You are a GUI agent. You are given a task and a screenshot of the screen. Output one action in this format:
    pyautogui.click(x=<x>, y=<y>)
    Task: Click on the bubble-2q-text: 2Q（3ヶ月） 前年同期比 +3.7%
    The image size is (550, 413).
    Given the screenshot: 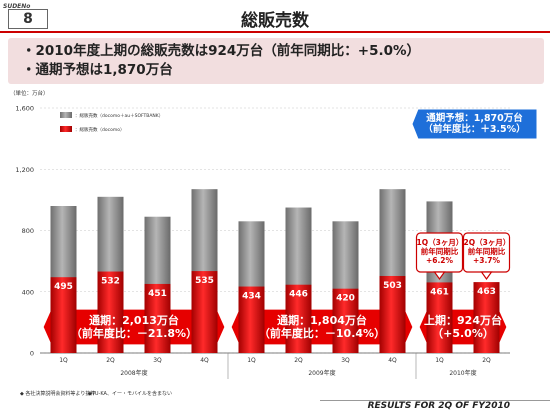 What is the action you would take?
    pyautogui.click(x=487, y=251)
    